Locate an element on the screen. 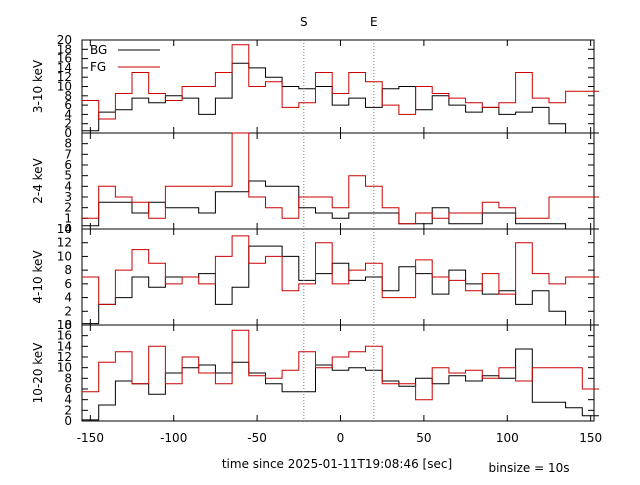 Image resolution: width=640 pixels, height=485 pixels. x-tick-label: -100 is located at coordinates (173, 438).